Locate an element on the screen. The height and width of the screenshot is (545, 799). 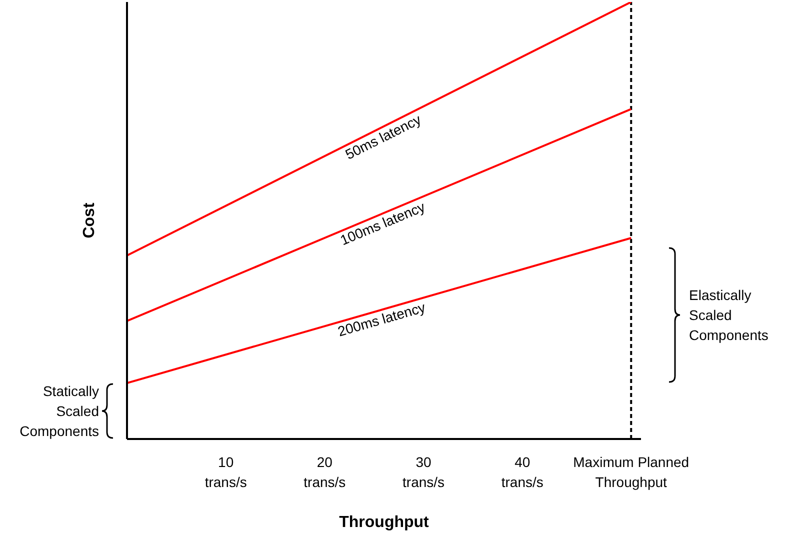
text: Statically Scaled Components is located at coordinates (59, 411).